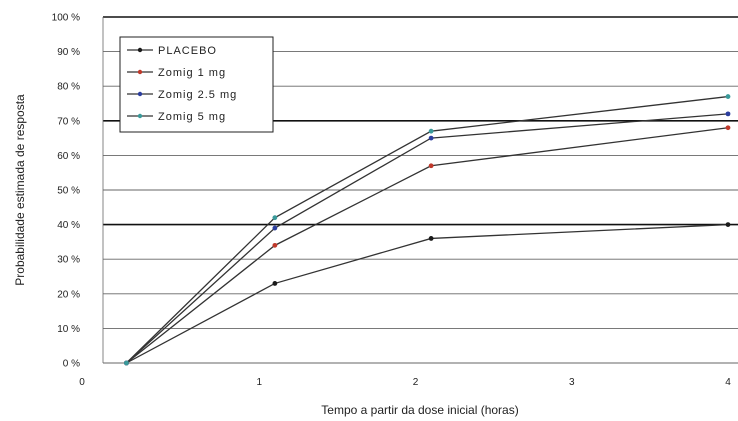 This screenshot has height=421, width=738. I want to click on y-tick-label: 20 %, so click(68, 294).